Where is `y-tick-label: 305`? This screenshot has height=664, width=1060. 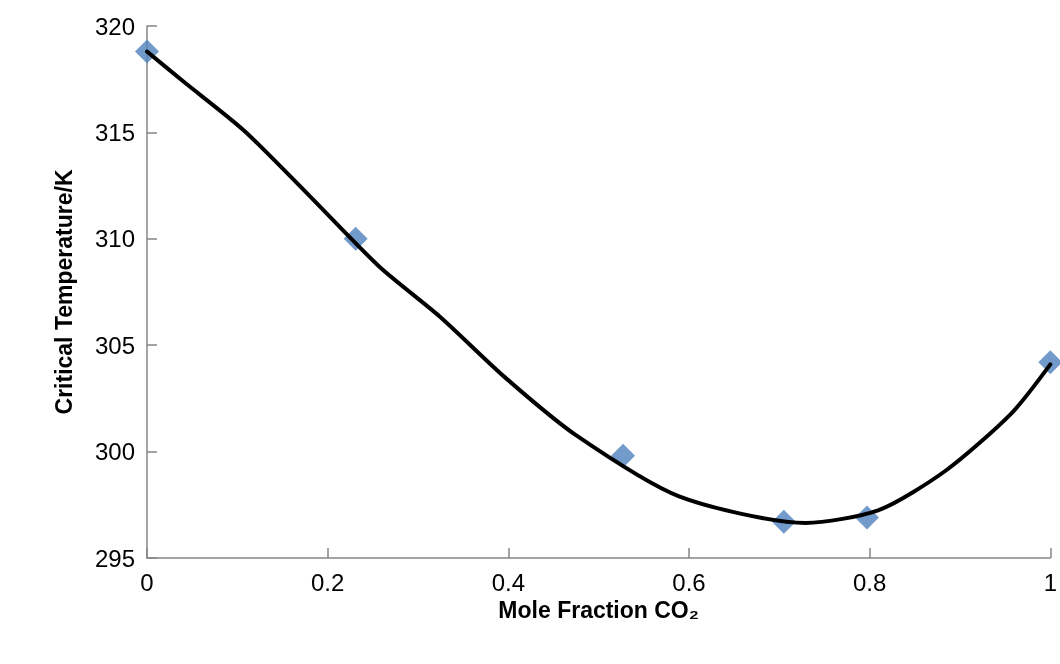
y-tick-label: 305 is located at coordinates (114, 345).